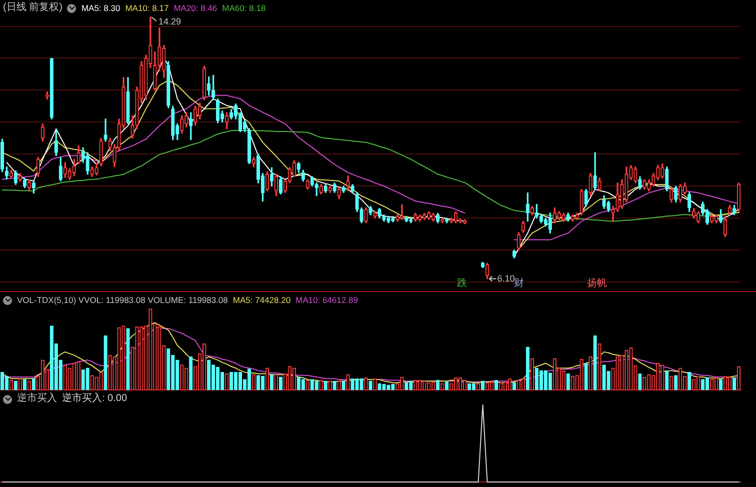 This screenshot has width=756, height=487. What do you see at coordinates (147, 8) in the screenshot?
I see `text: MA10: 8.17` at bounding box center [147, 8].